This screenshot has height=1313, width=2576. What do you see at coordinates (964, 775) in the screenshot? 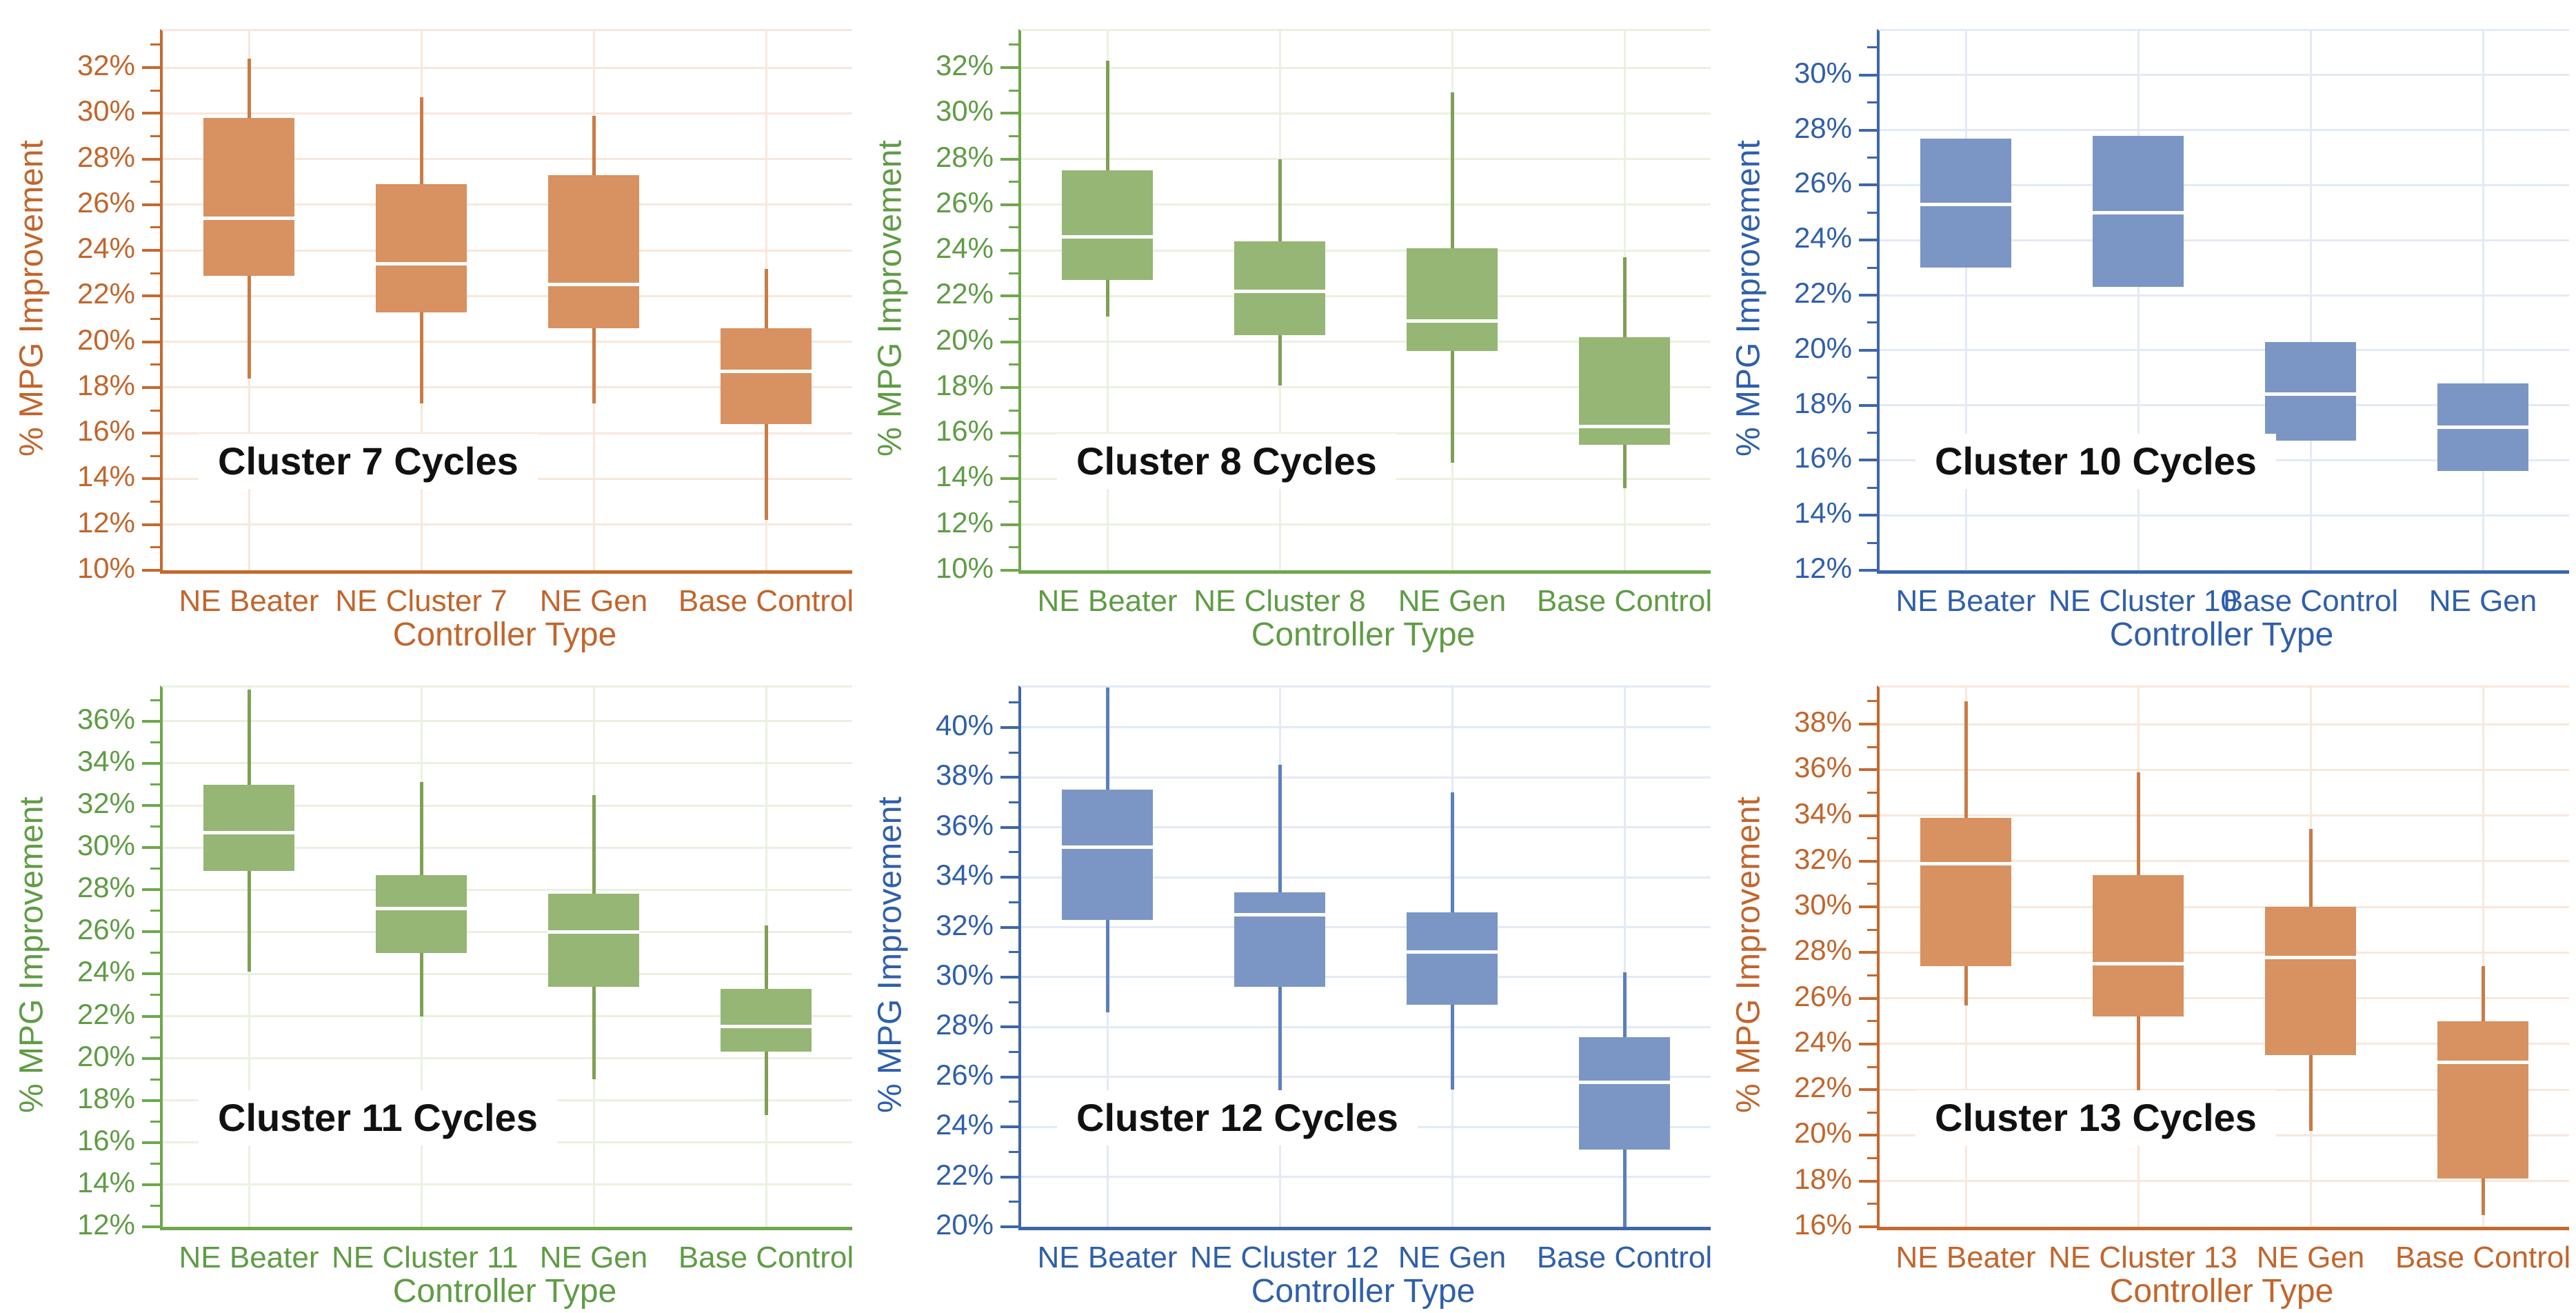
I see `y-tick-label: 38%` at bounding box center [964, 775].